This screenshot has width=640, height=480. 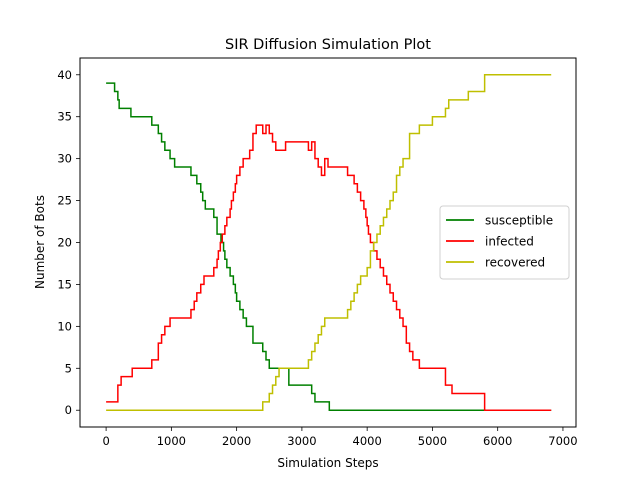 I want to click on y-tick-label: 15, so click(x=64, y=284).